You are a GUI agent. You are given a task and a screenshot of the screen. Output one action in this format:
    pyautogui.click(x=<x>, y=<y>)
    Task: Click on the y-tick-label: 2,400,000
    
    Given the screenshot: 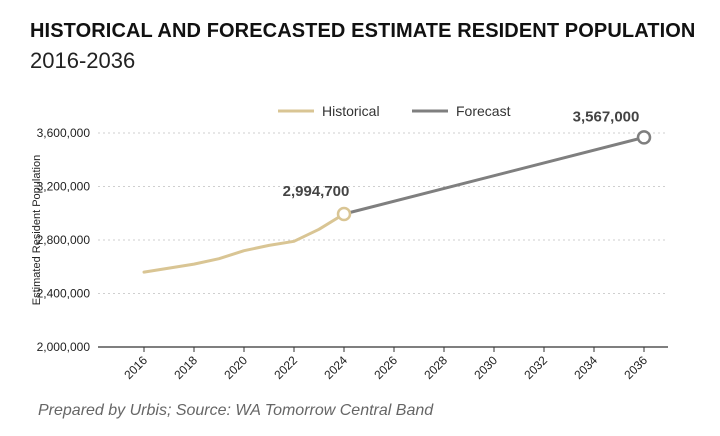 What is the action you would take?
    pyautogui.click(x=64, y=294)
    